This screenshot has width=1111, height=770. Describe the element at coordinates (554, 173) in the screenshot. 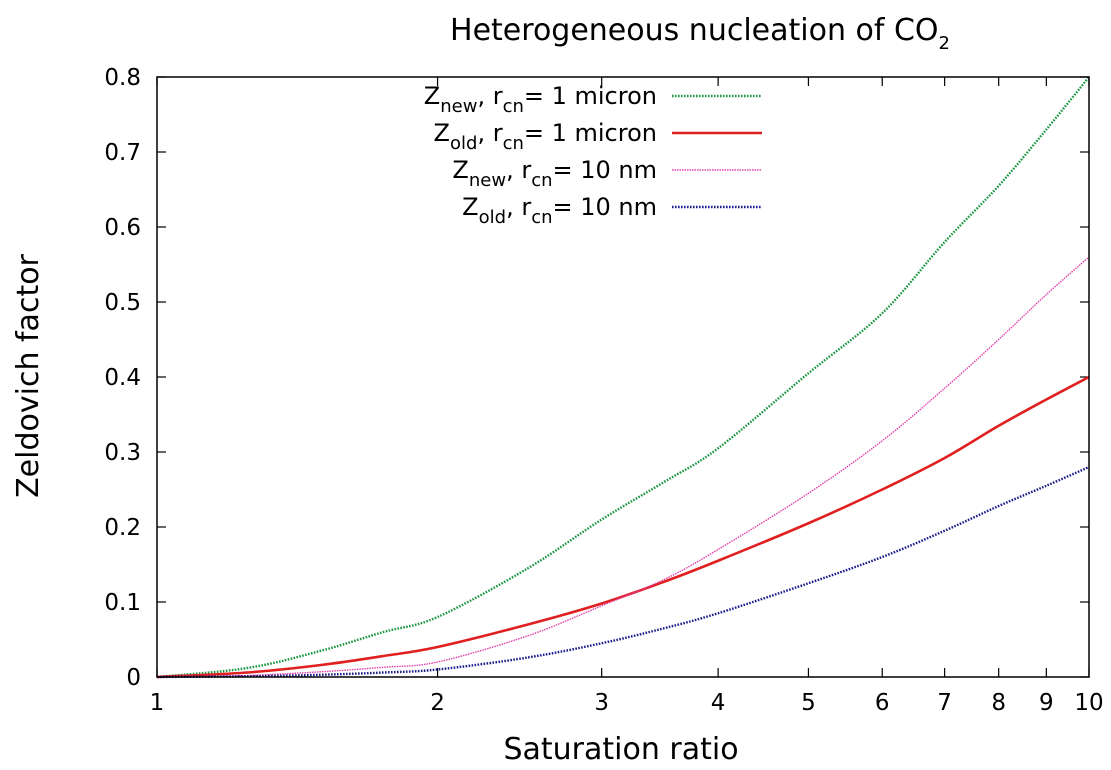

I see `legend-label: Znew, rcn= 10 nm` at that location.